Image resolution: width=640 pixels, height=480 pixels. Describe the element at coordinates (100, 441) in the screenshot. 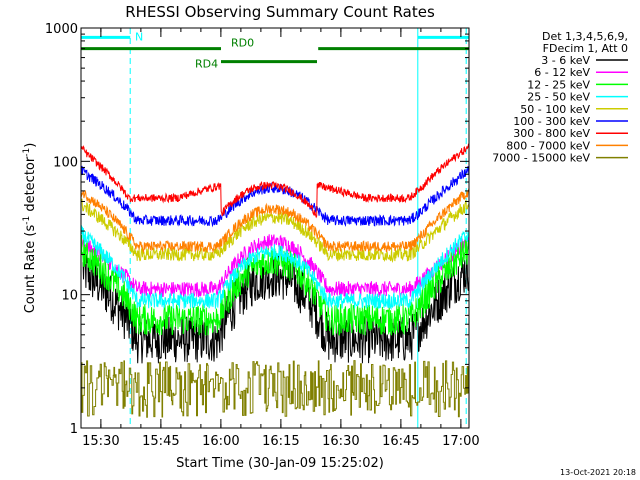

I see `x-tick-label: 15:30` at that location.